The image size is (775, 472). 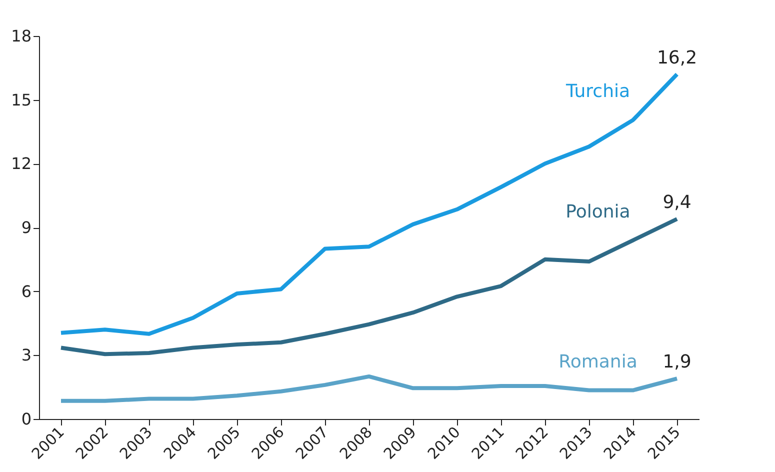 What do you see at coordinates (677, 57) in the screenshot?
I see `annotation: 16,2` at bounding box center [677, 57].